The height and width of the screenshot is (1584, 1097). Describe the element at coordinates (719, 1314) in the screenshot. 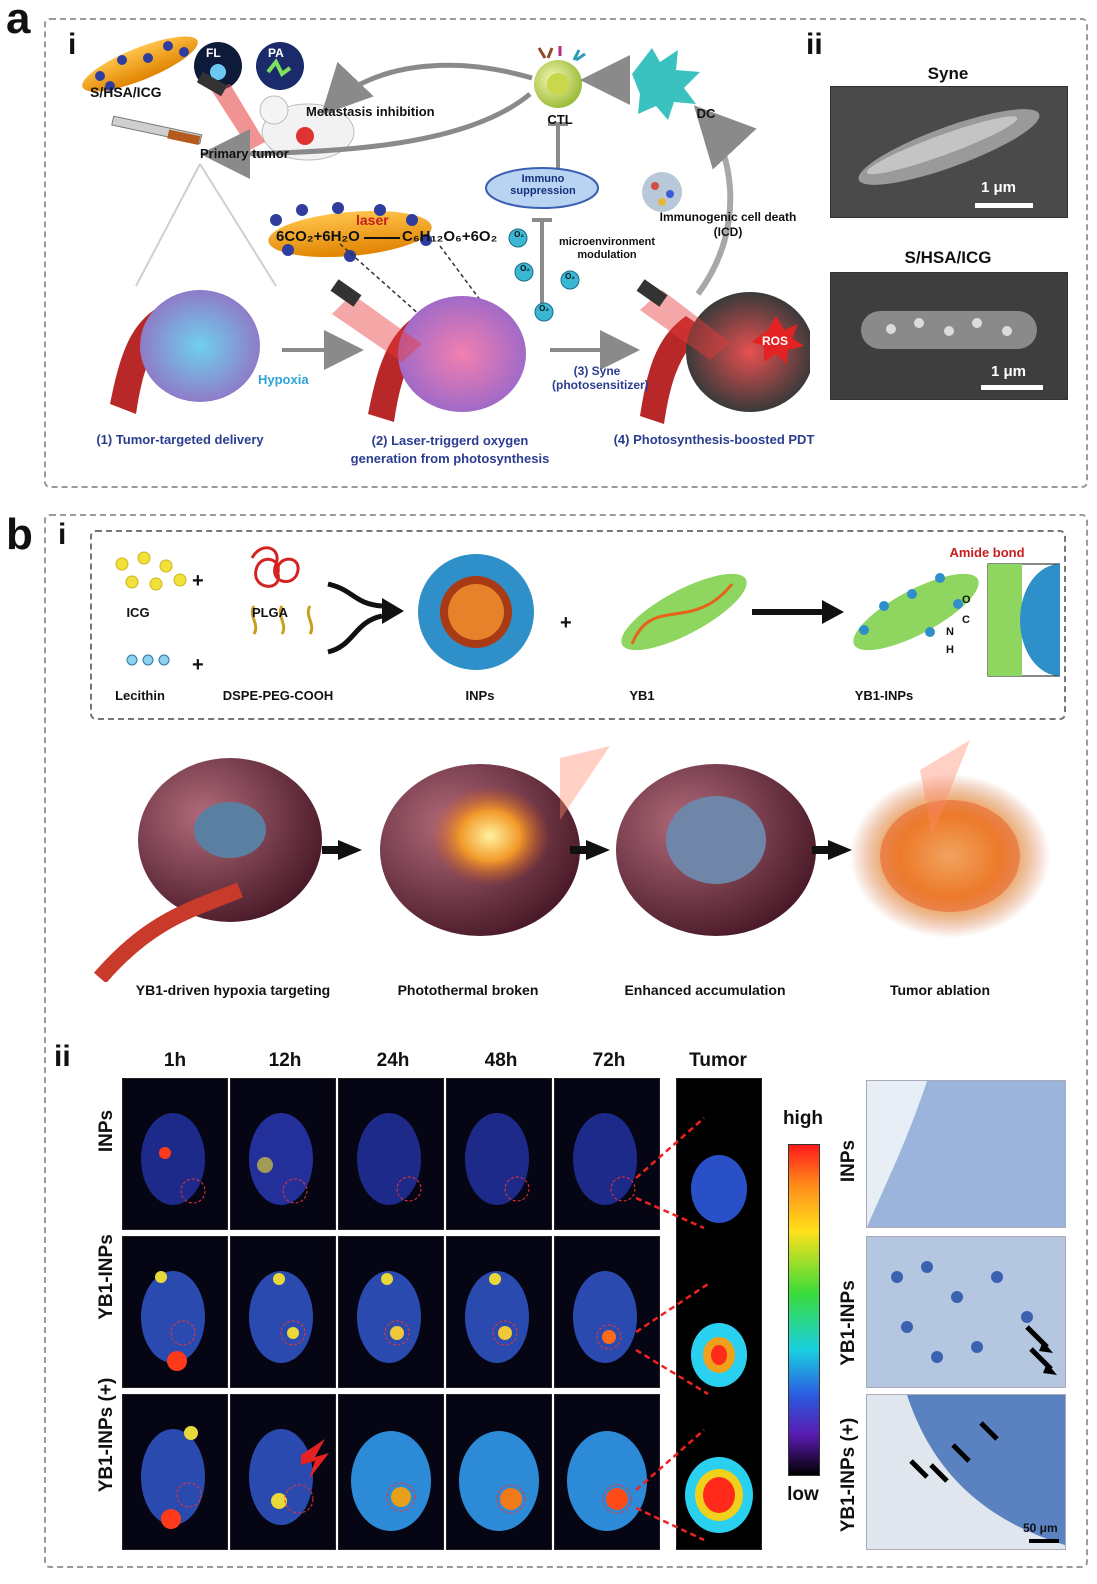

I see `tumor-column` at that location.